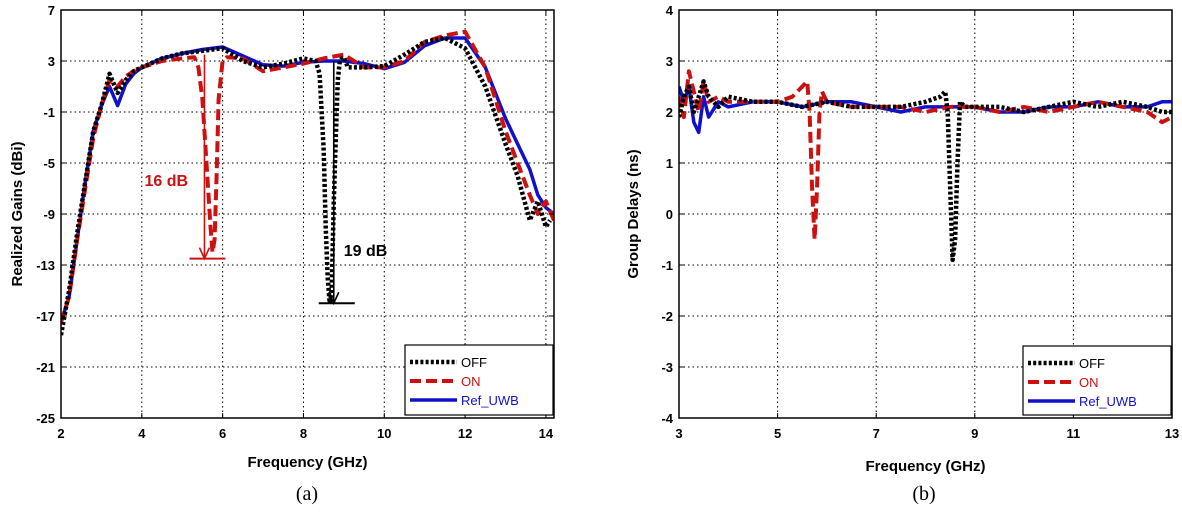 This screenshot has height=518, width=1182. I want to click on figure-caption: (a), so click(307, 494).